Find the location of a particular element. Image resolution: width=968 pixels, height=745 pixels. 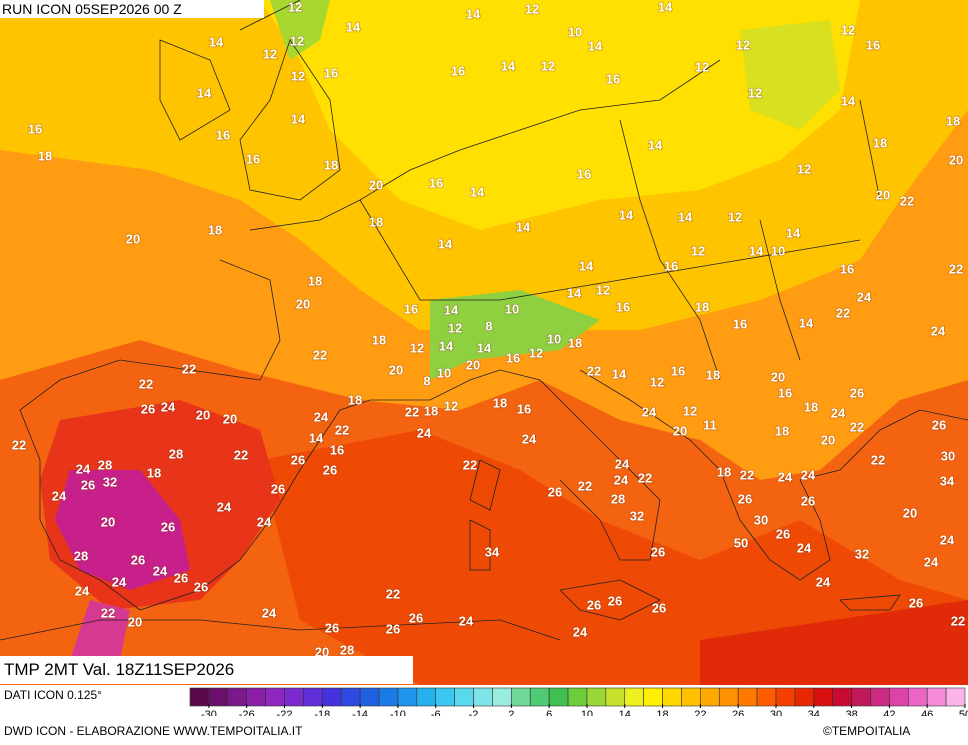

temperature-label: 8 is located at coordinates (488, 325).